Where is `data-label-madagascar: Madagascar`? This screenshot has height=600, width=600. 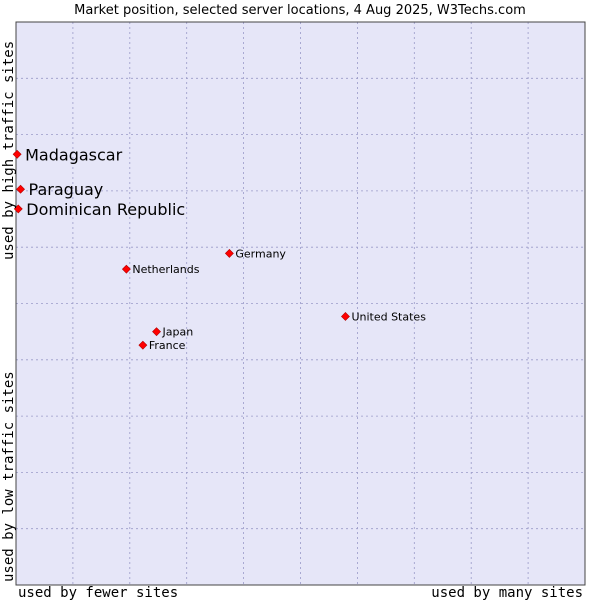 data-label-madagascar: Madagascar is located at coordinates (73, 154).